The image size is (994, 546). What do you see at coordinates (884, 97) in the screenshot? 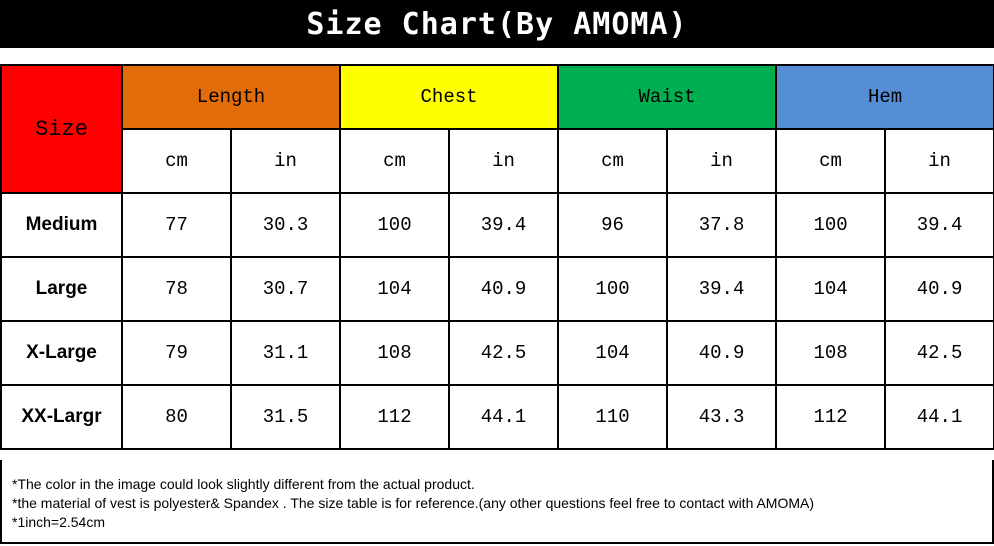
I see `group-header: Hem` at bounding box center [884, 97].